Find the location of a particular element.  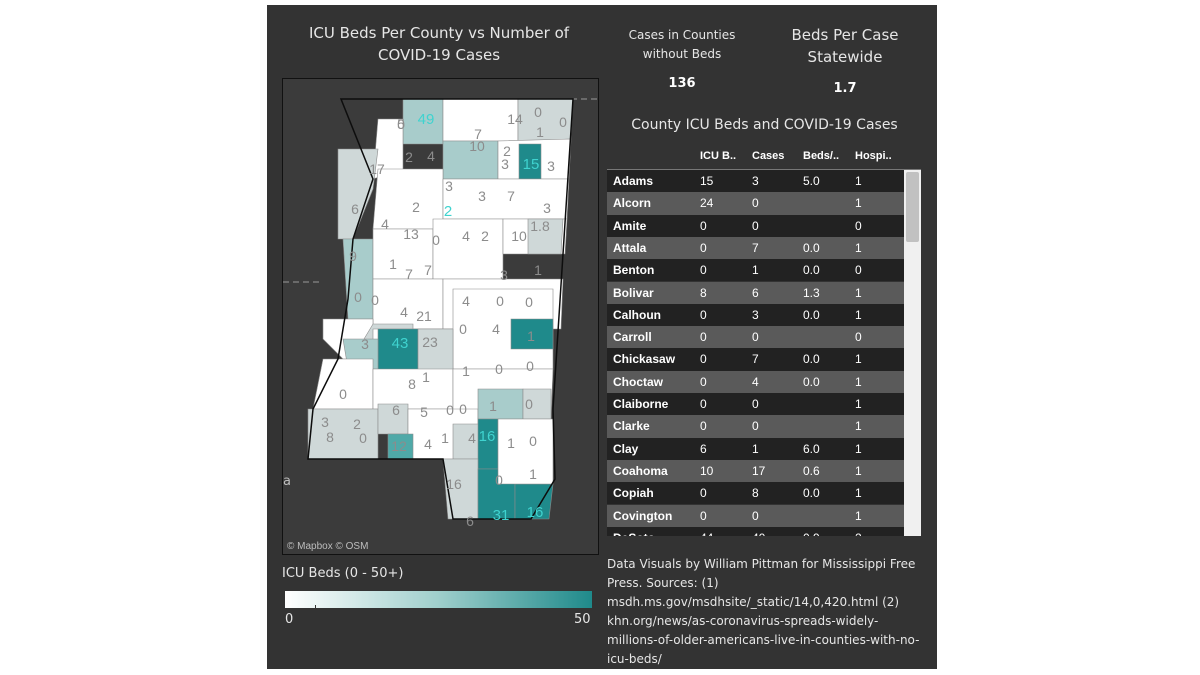

table-scrollbar is located at coordinates (912, 353).